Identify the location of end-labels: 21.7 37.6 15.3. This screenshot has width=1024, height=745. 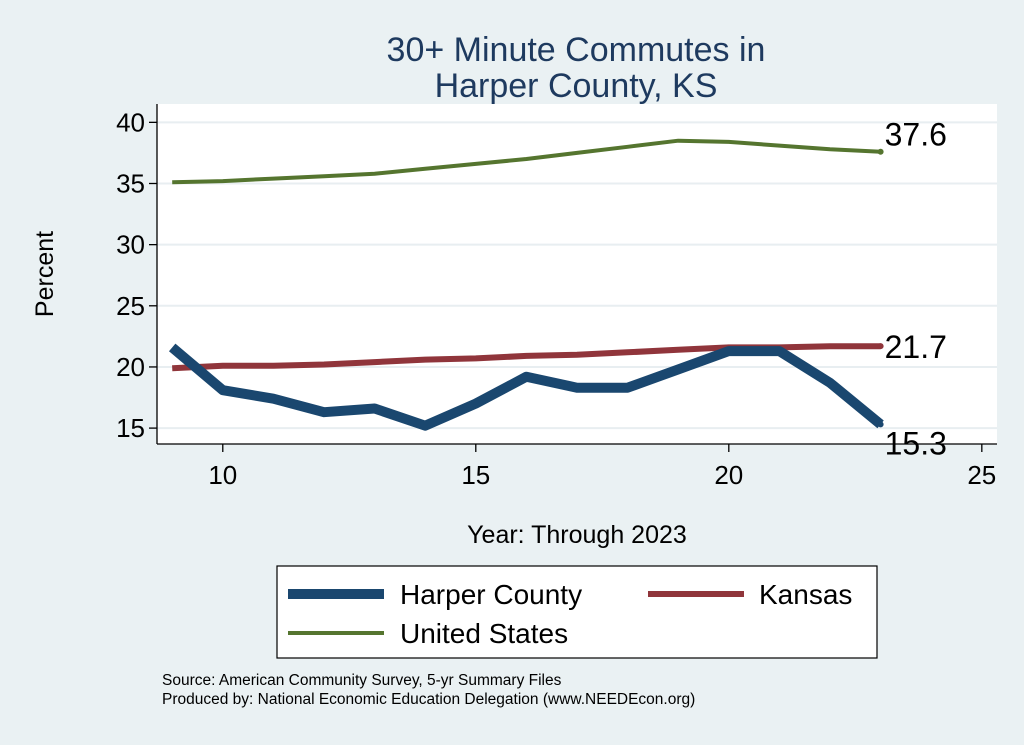
(912, 289).